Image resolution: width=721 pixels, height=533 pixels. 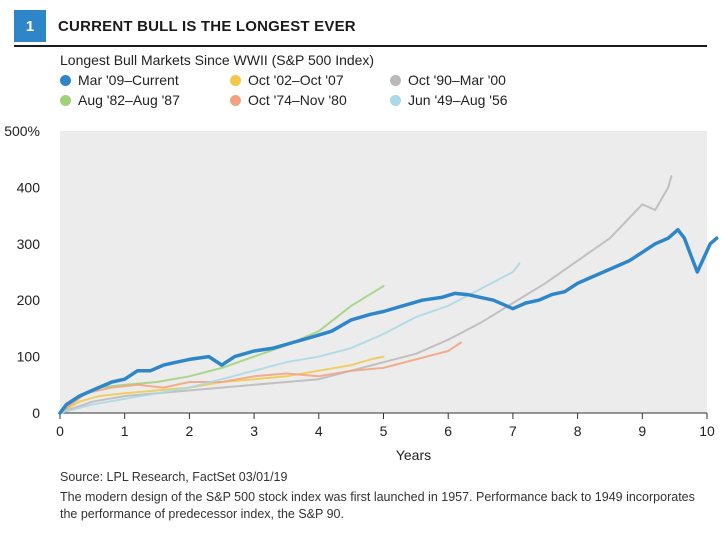 I want to click on figure-title: CURRENT BULL IS THE LONGEST EVER, so click(x=207, y=26).